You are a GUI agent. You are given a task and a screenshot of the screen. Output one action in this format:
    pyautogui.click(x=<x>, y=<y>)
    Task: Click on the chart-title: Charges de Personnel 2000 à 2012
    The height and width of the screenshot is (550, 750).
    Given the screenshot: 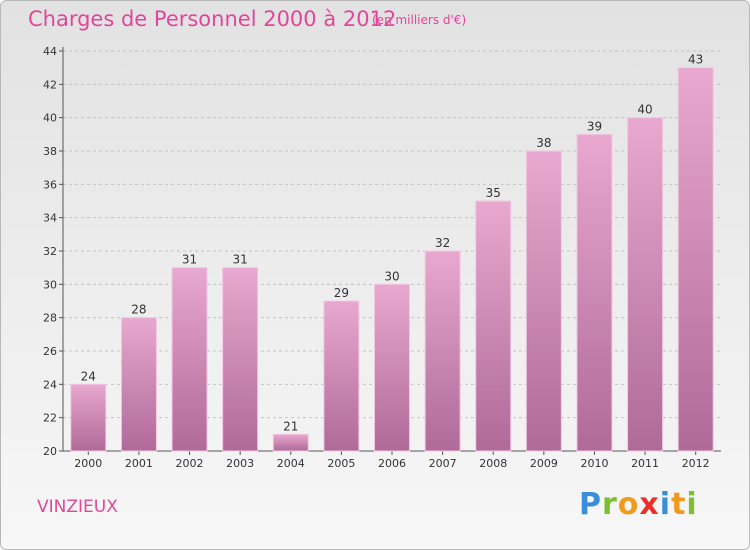 What is the action you would take?
    pyautogui.click(x=212, y=19)
    